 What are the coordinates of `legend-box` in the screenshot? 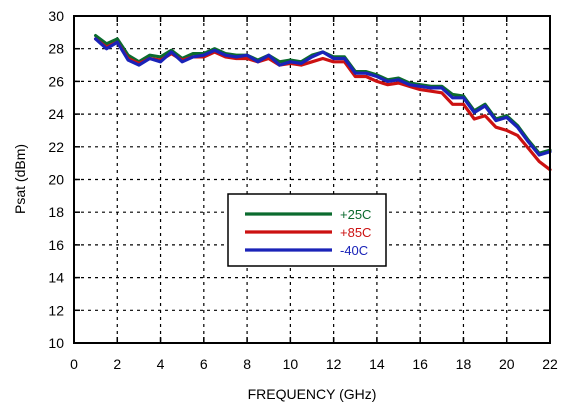 It's located at (307, 230).